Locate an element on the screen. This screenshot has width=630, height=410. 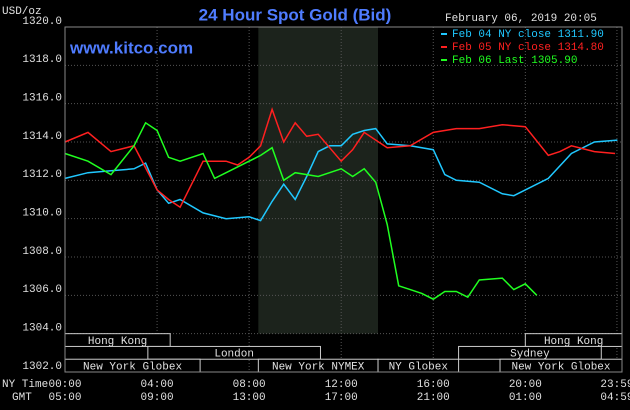
session-label: New York NYMEX is located at coordinates (318, 368).